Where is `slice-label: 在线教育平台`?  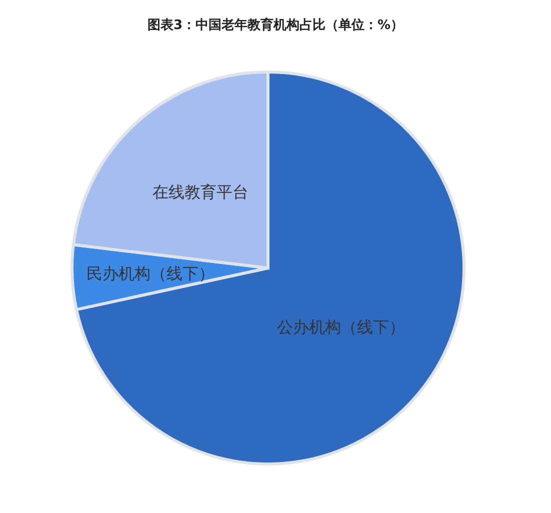
slice-label: 在线教育平台 is located at coordinates (200, 192).